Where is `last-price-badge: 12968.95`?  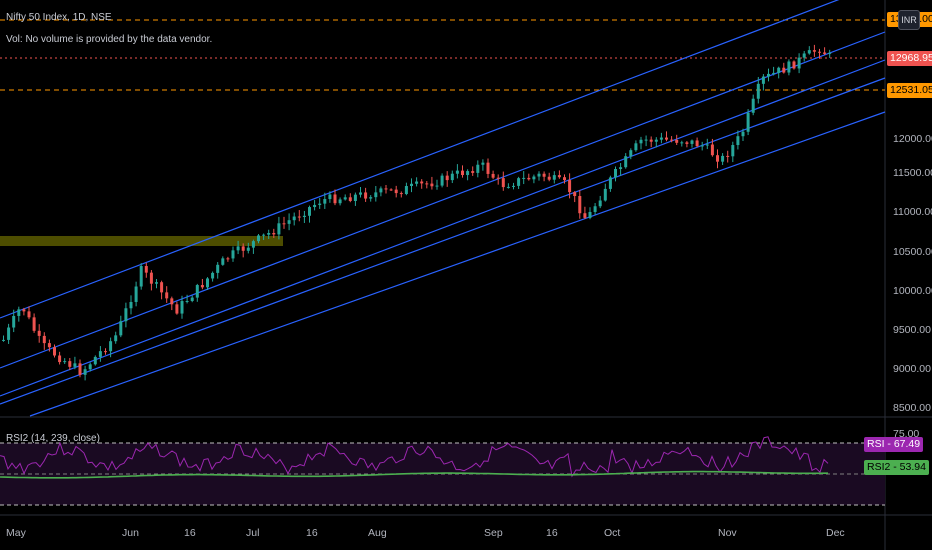 last-price-badge: 12968.95 is located at coordinates (909, 58).